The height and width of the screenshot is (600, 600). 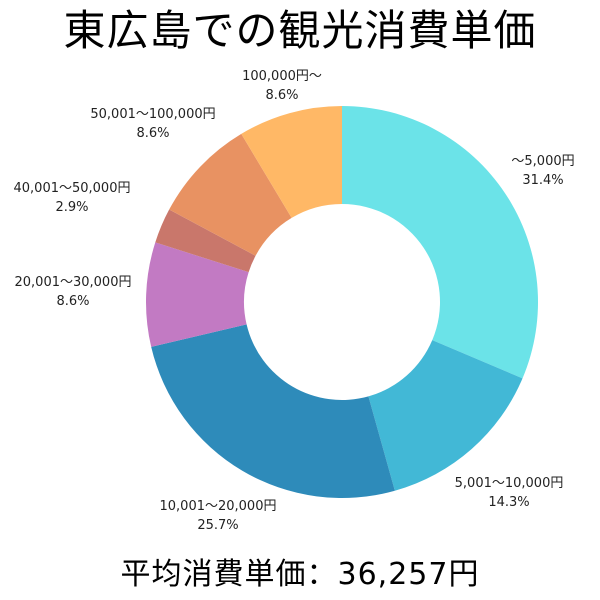 What do you see at coordinates (508, 502) in the screenshot?
I see `slice-percent-2: 14.3%` at bounding box center [508, 502].